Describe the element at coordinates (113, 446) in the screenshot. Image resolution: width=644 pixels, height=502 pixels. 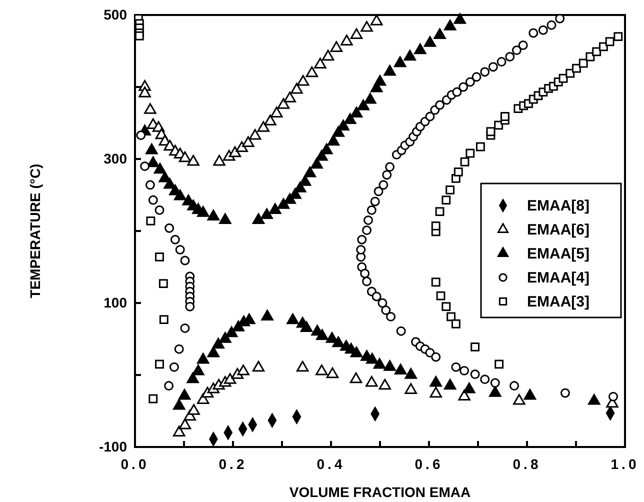
I see `y-tick-label: -100` at that location.